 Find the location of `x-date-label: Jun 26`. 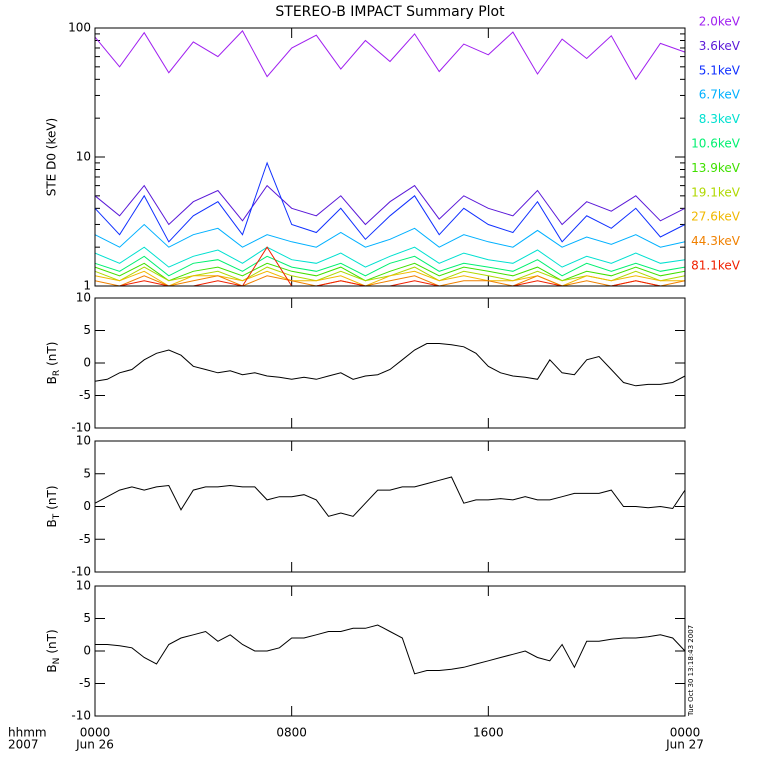

x-date-label: Jun 26 is located at coordinates (94, 745).